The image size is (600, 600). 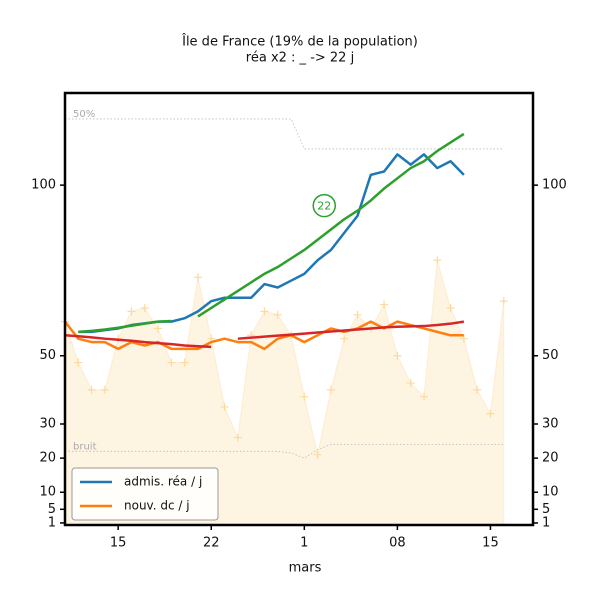 I want to click on x-axis-label: mars, so click(x=305, y=568).